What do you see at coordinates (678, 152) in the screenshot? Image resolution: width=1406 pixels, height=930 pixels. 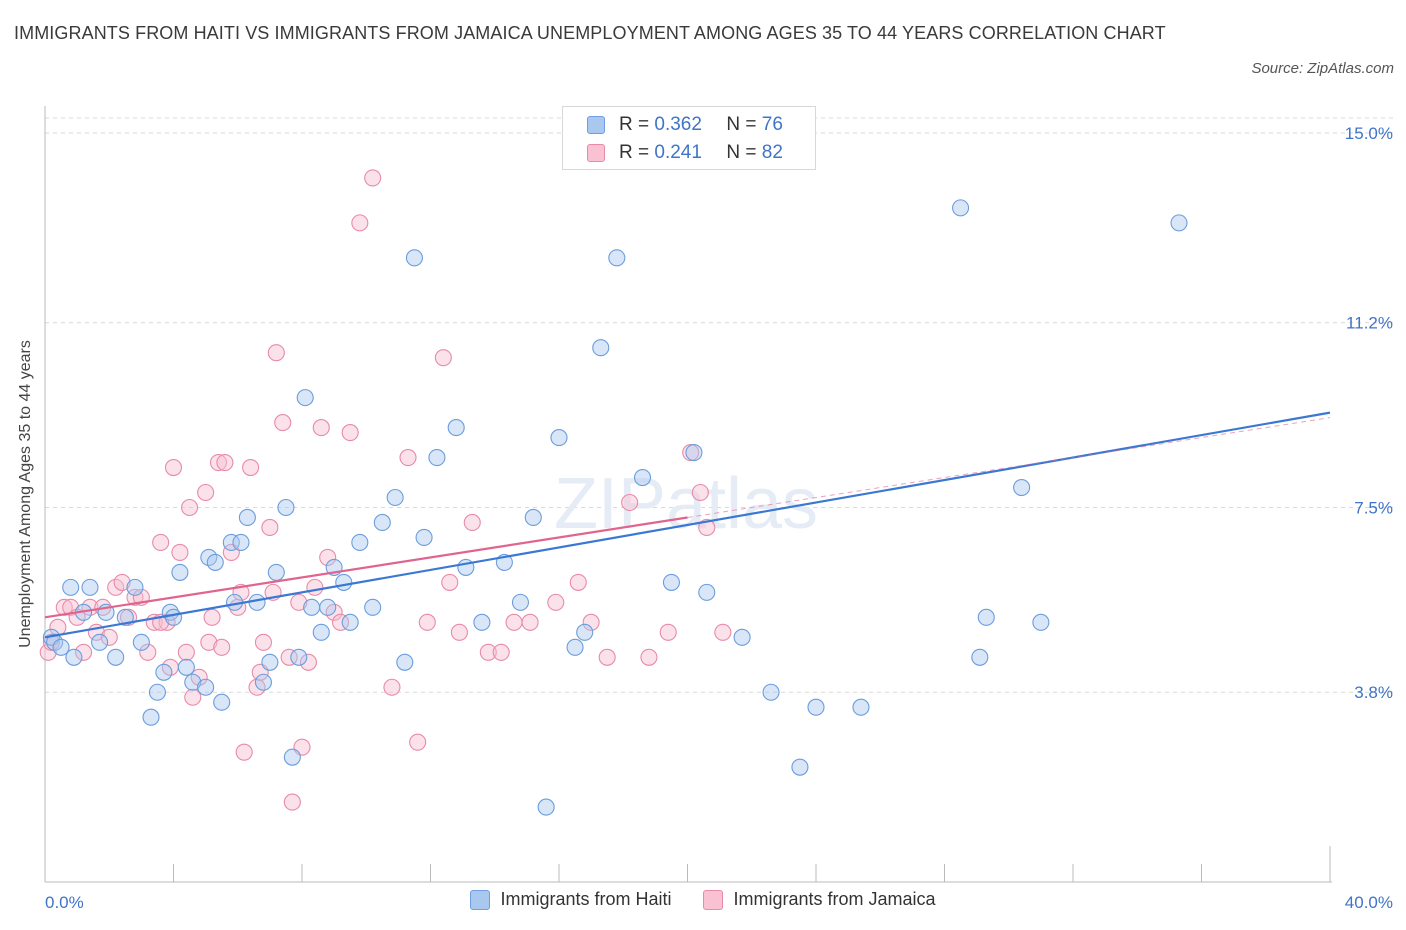 I see `r-value-jamaica: 0.241` at bounding box center [678, 152].